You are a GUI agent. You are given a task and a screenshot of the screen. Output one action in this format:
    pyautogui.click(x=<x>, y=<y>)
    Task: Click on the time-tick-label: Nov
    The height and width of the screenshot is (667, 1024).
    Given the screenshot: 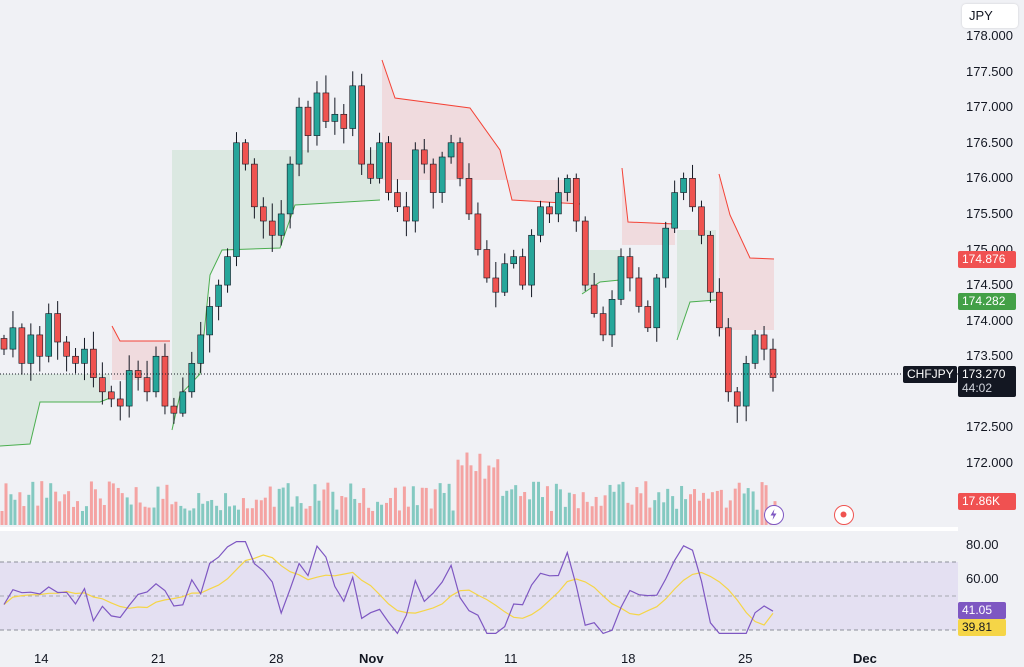 What is the action you would take?
    pyautogui.click(x=371, y=658)
    